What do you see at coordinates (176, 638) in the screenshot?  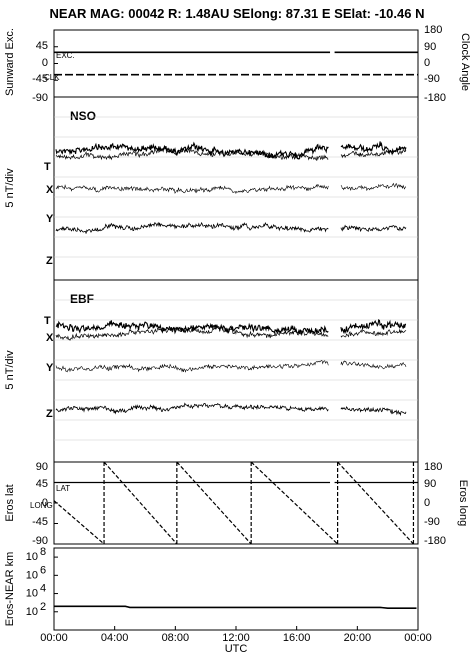 I see `x-tick-label: 08:00` at bounding box center [176, 638].